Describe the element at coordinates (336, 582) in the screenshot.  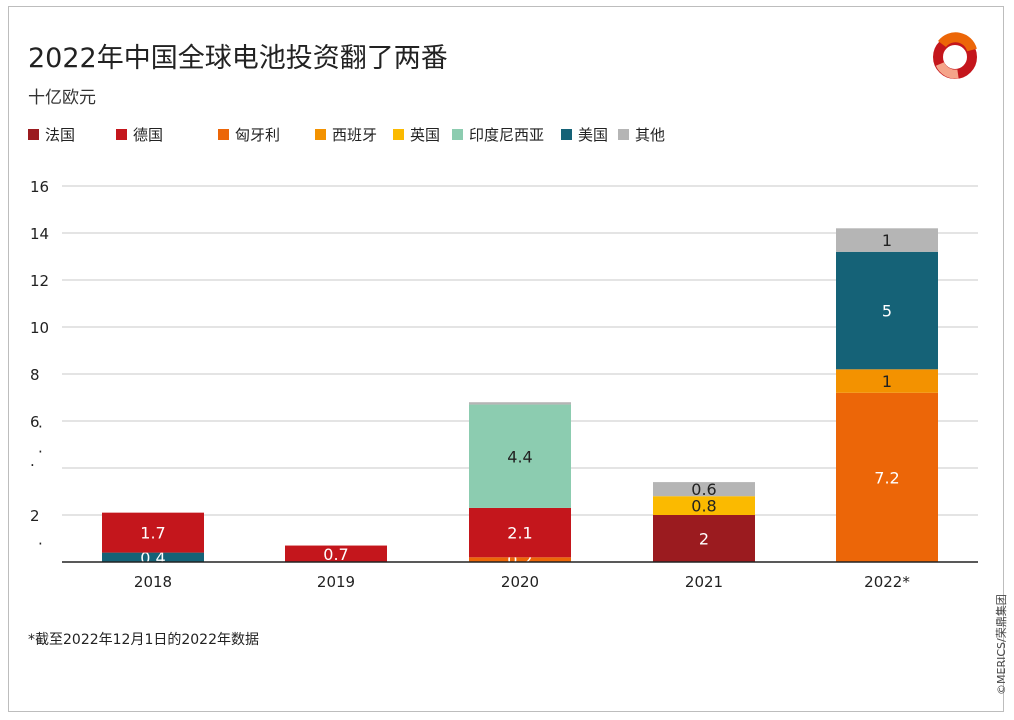
I see `x-tick-label: 2019` at that location.